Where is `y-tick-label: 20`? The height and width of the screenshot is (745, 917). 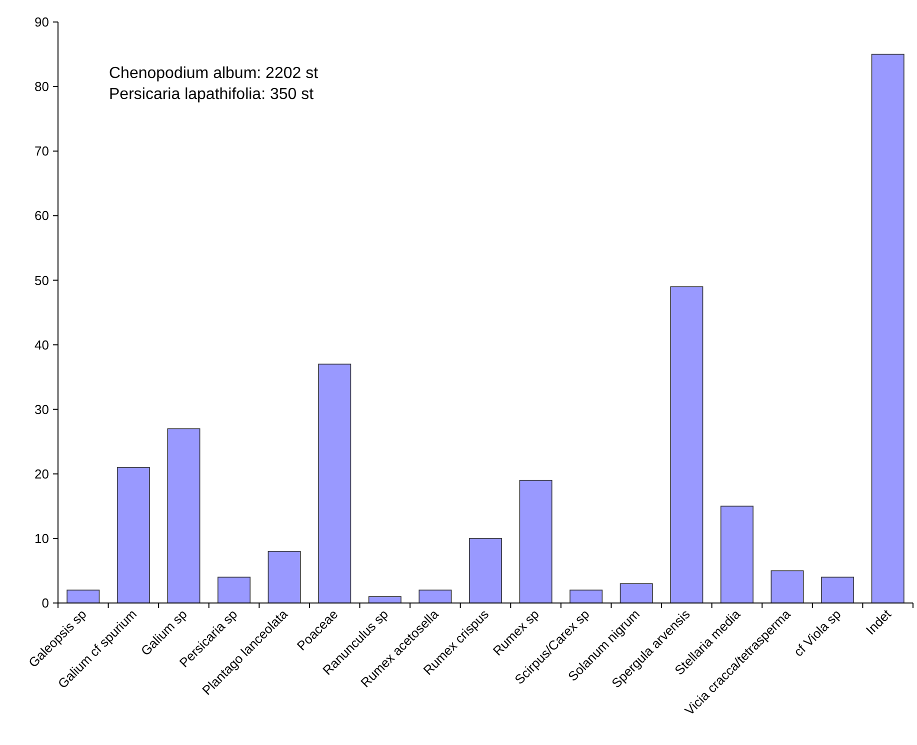
y-tick-label: 20 is located at coordinates (41, 474).